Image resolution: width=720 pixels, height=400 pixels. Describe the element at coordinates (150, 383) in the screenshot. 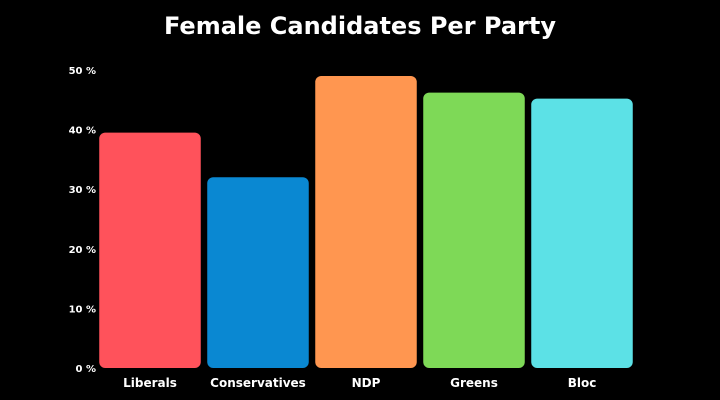

I see `x-tick-label-liberals: Liberals` at that location.